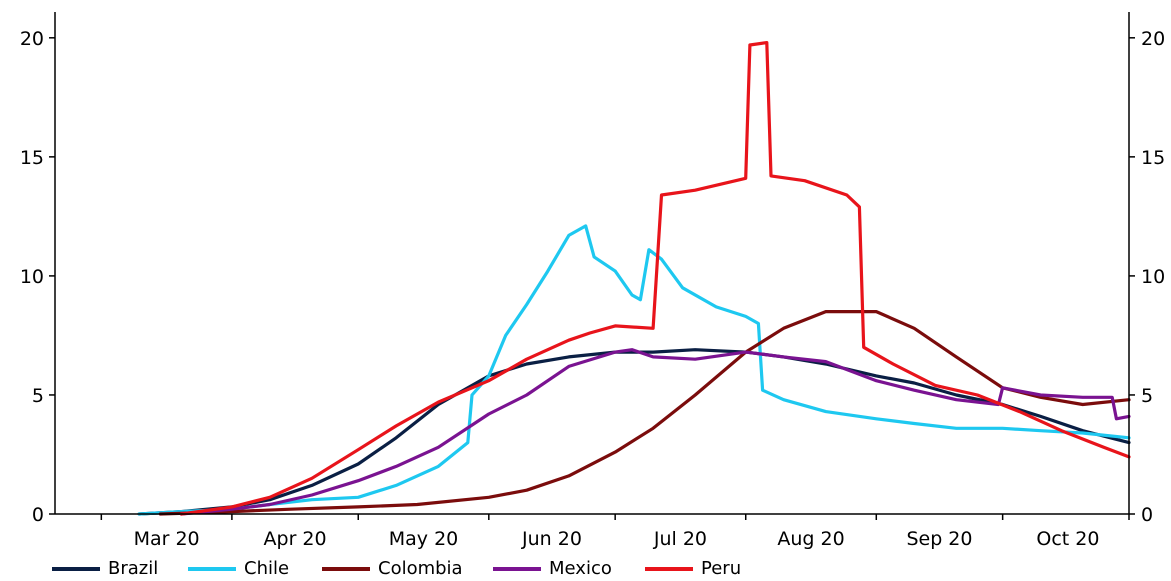 This screenshot has height=581, width=1171. Describe the element at coordinates (1147, 515) in the screenshot. I see `y-tick-label-right: 0` at that location.